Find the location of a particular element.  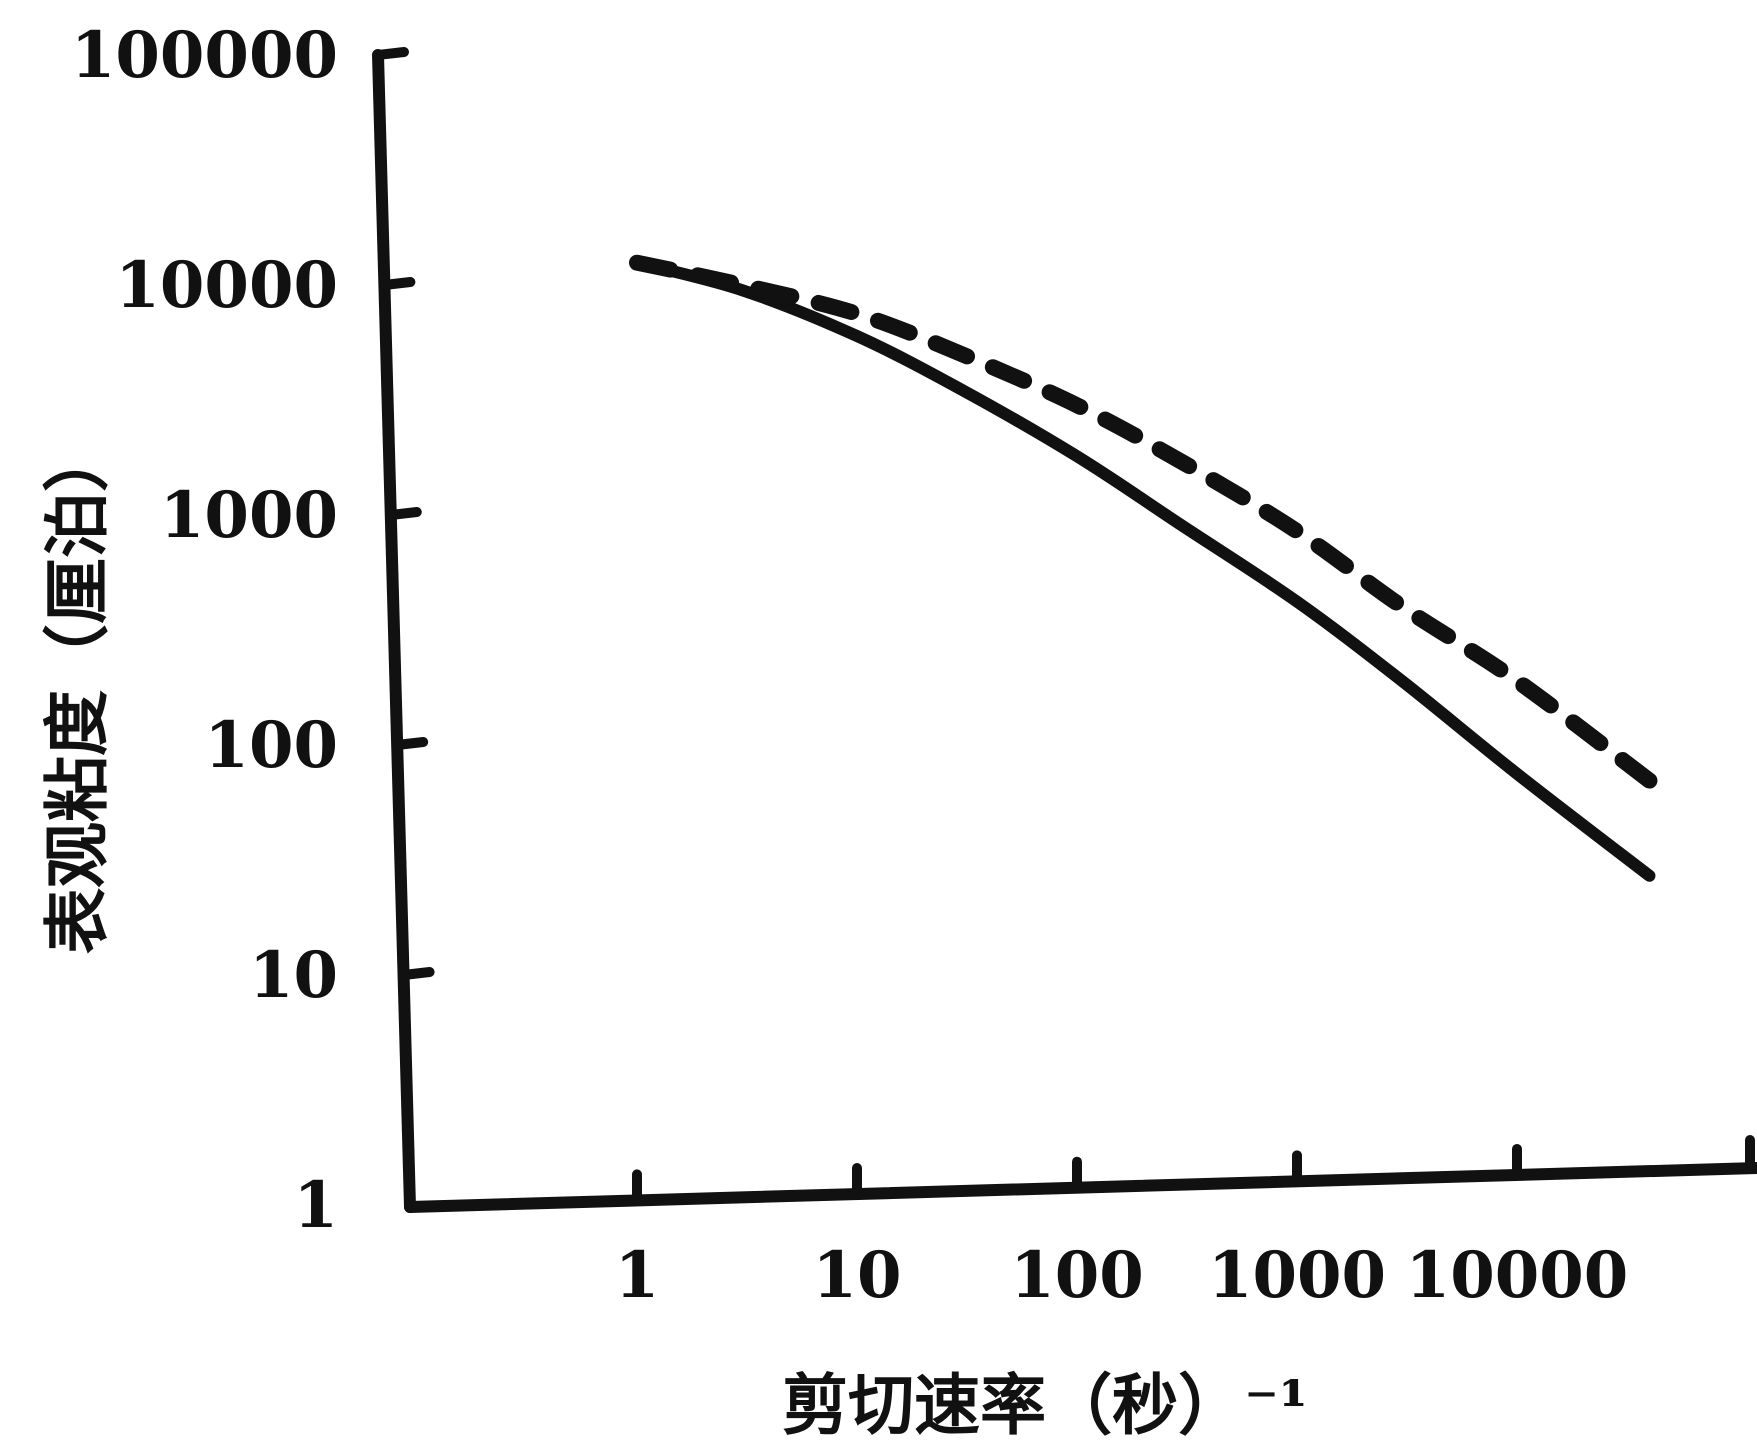

x-tick-label: 10000 is located at coordinates (1517, 1275).